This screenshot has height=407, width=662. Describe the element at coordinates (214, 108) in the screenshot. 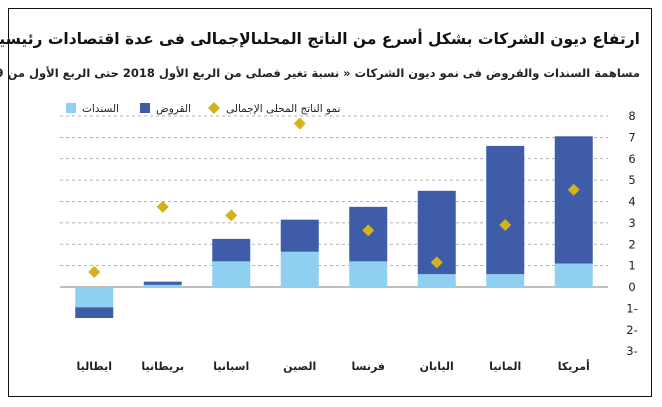

I see `legend-marker-gdp` at that location.